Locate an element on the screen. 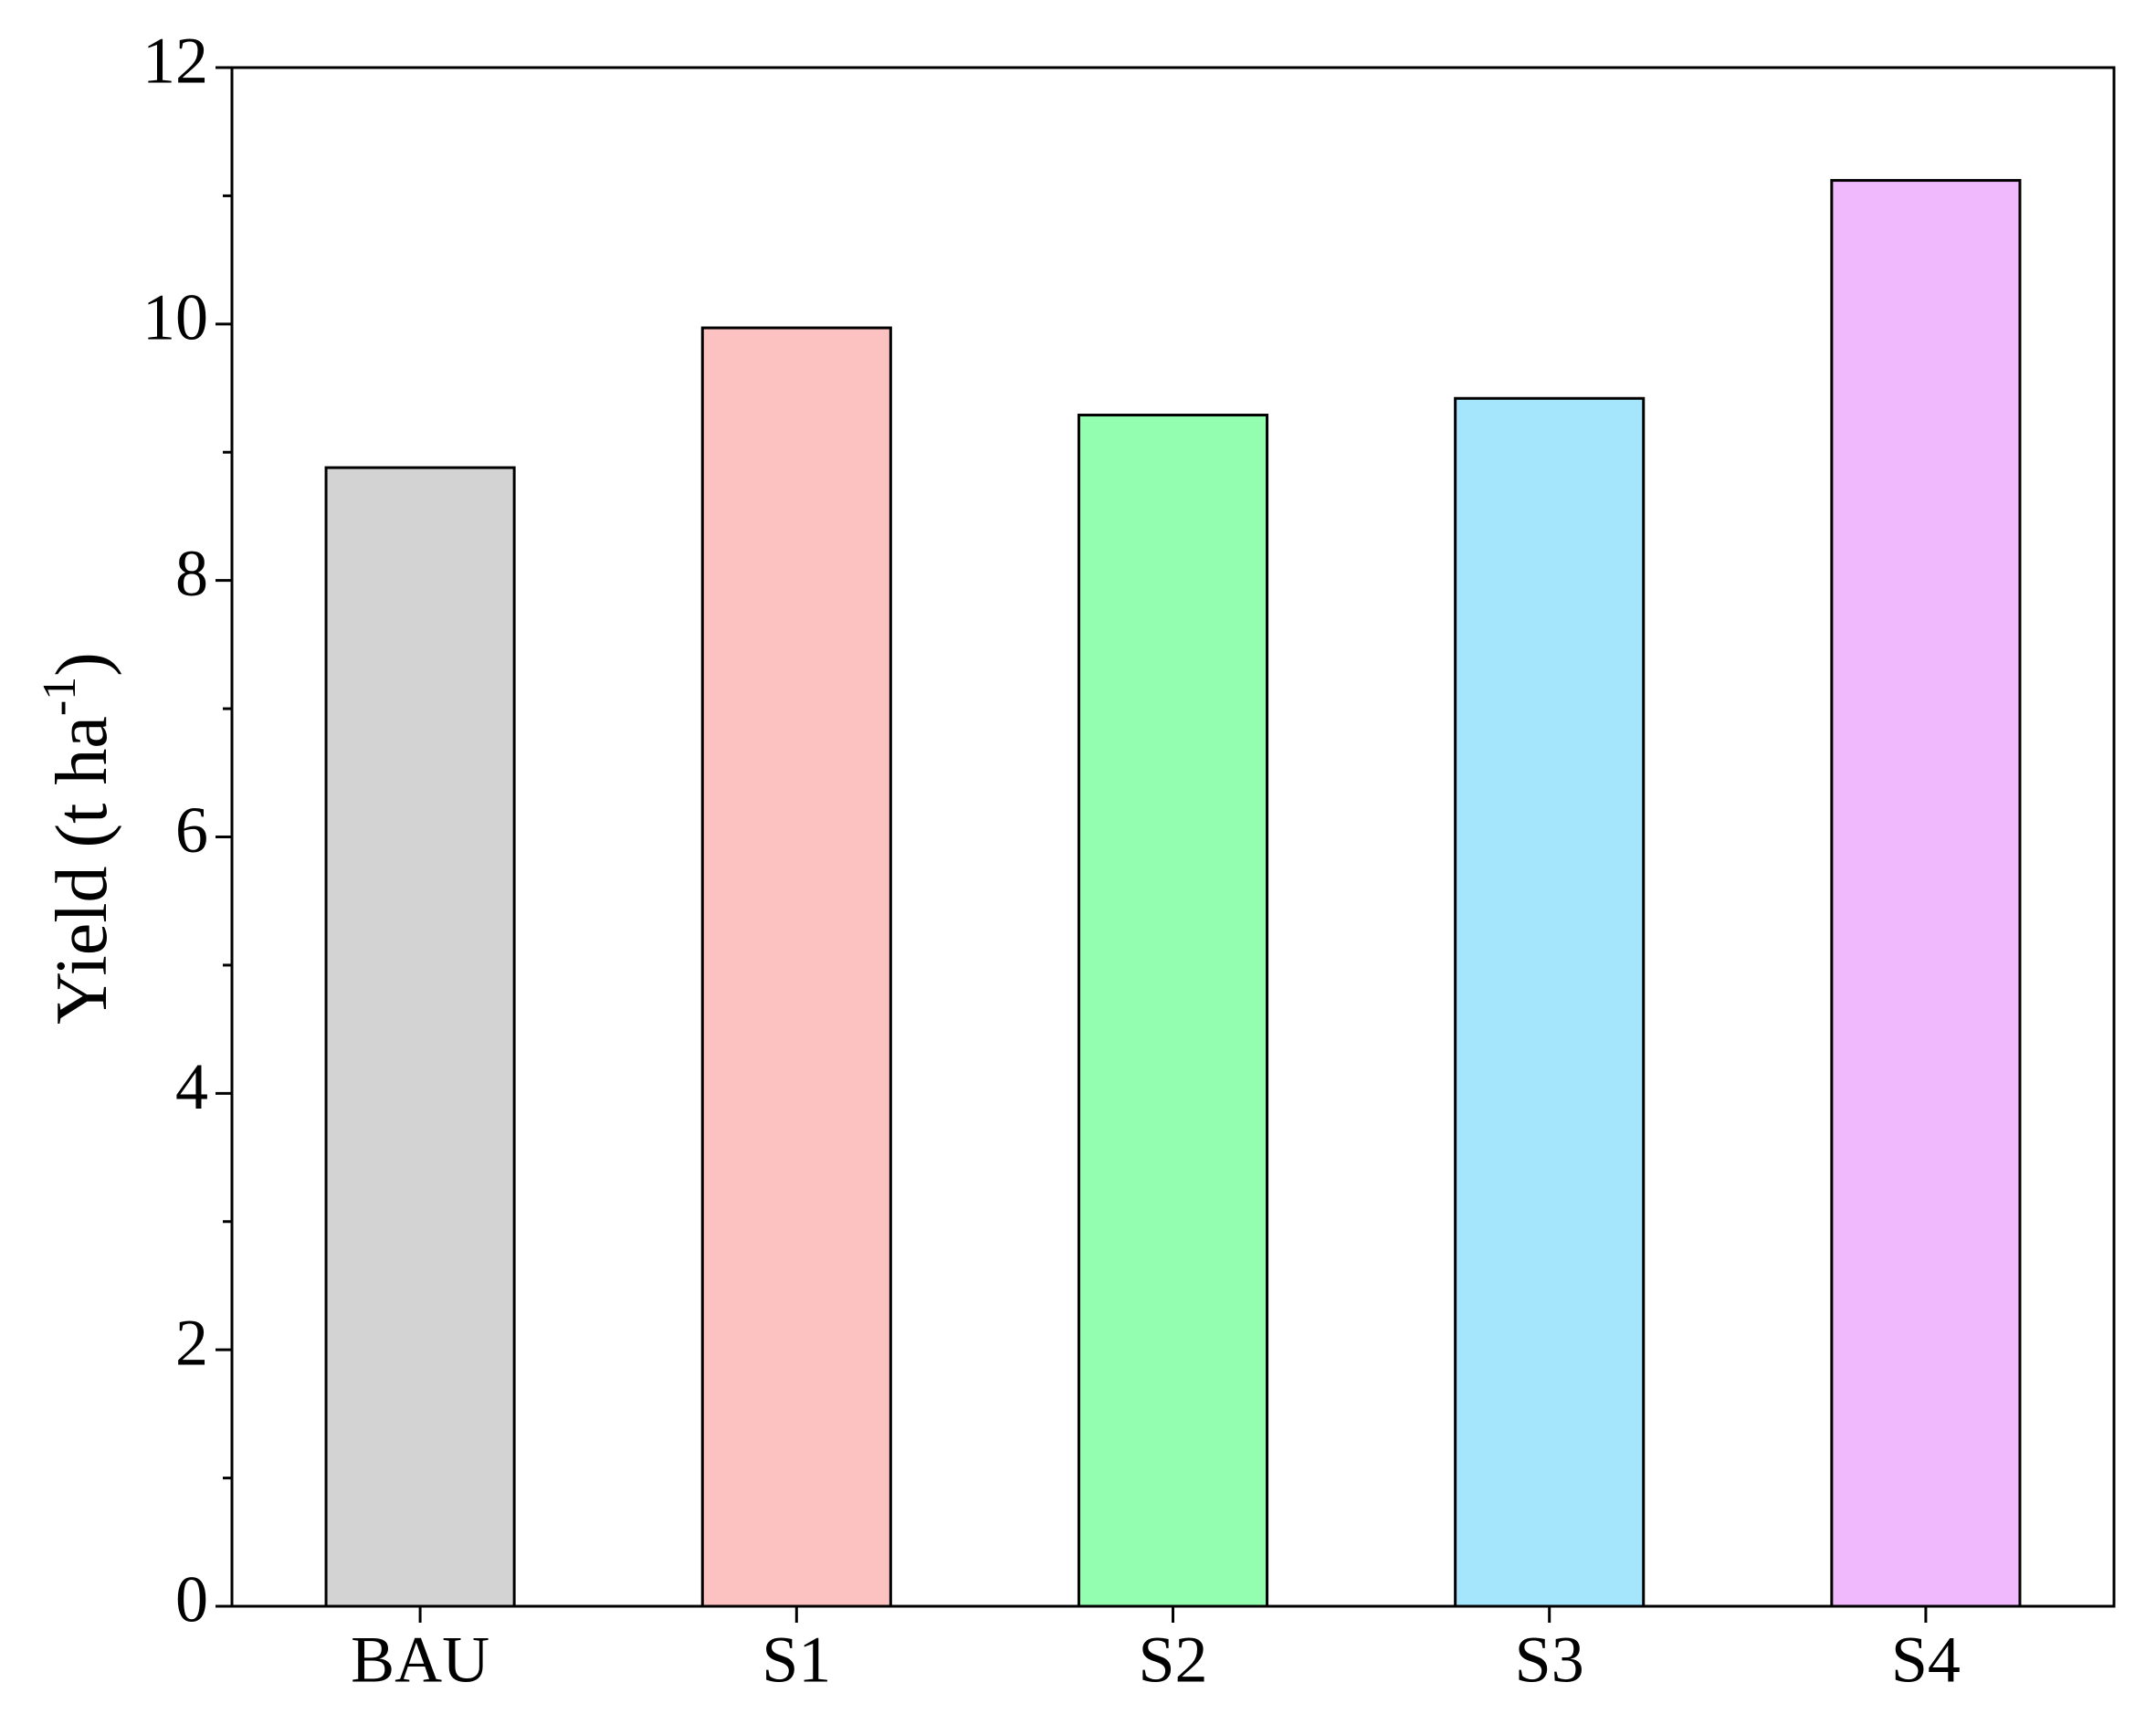  x-tick-label: S1 is located at coordinates (797, 1660).